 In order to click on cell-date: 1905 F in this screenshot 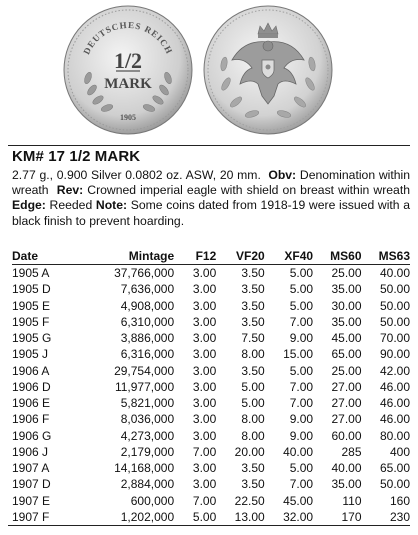, I will do `click(31, 321)`.